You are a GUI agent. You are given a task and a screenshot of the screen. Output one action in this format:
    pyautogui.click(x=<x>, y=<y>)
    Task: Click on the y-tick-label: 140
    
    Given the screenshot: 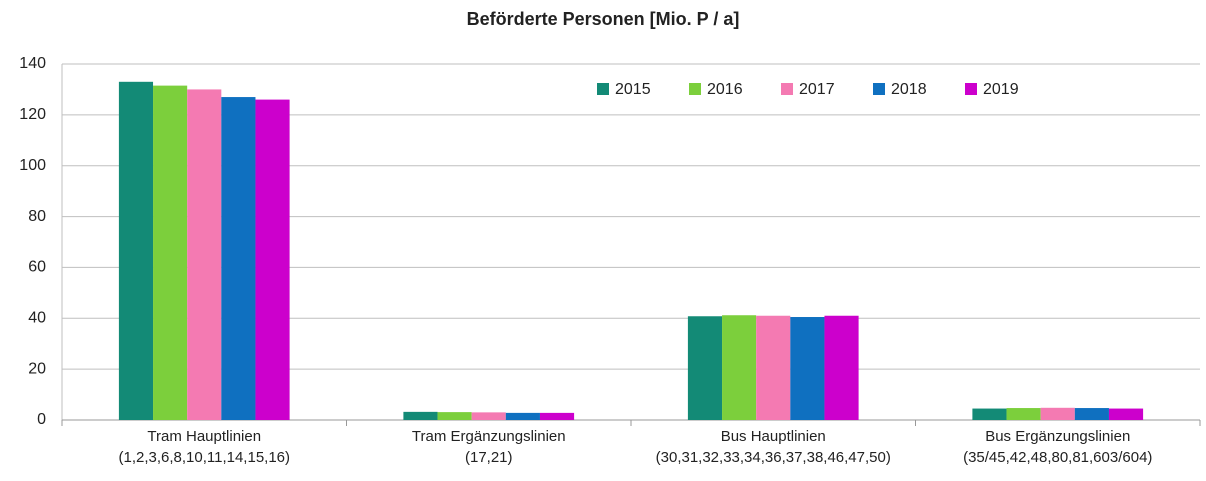 What is the action you would take?
    pyautogui.click(x=32, y=63)
    